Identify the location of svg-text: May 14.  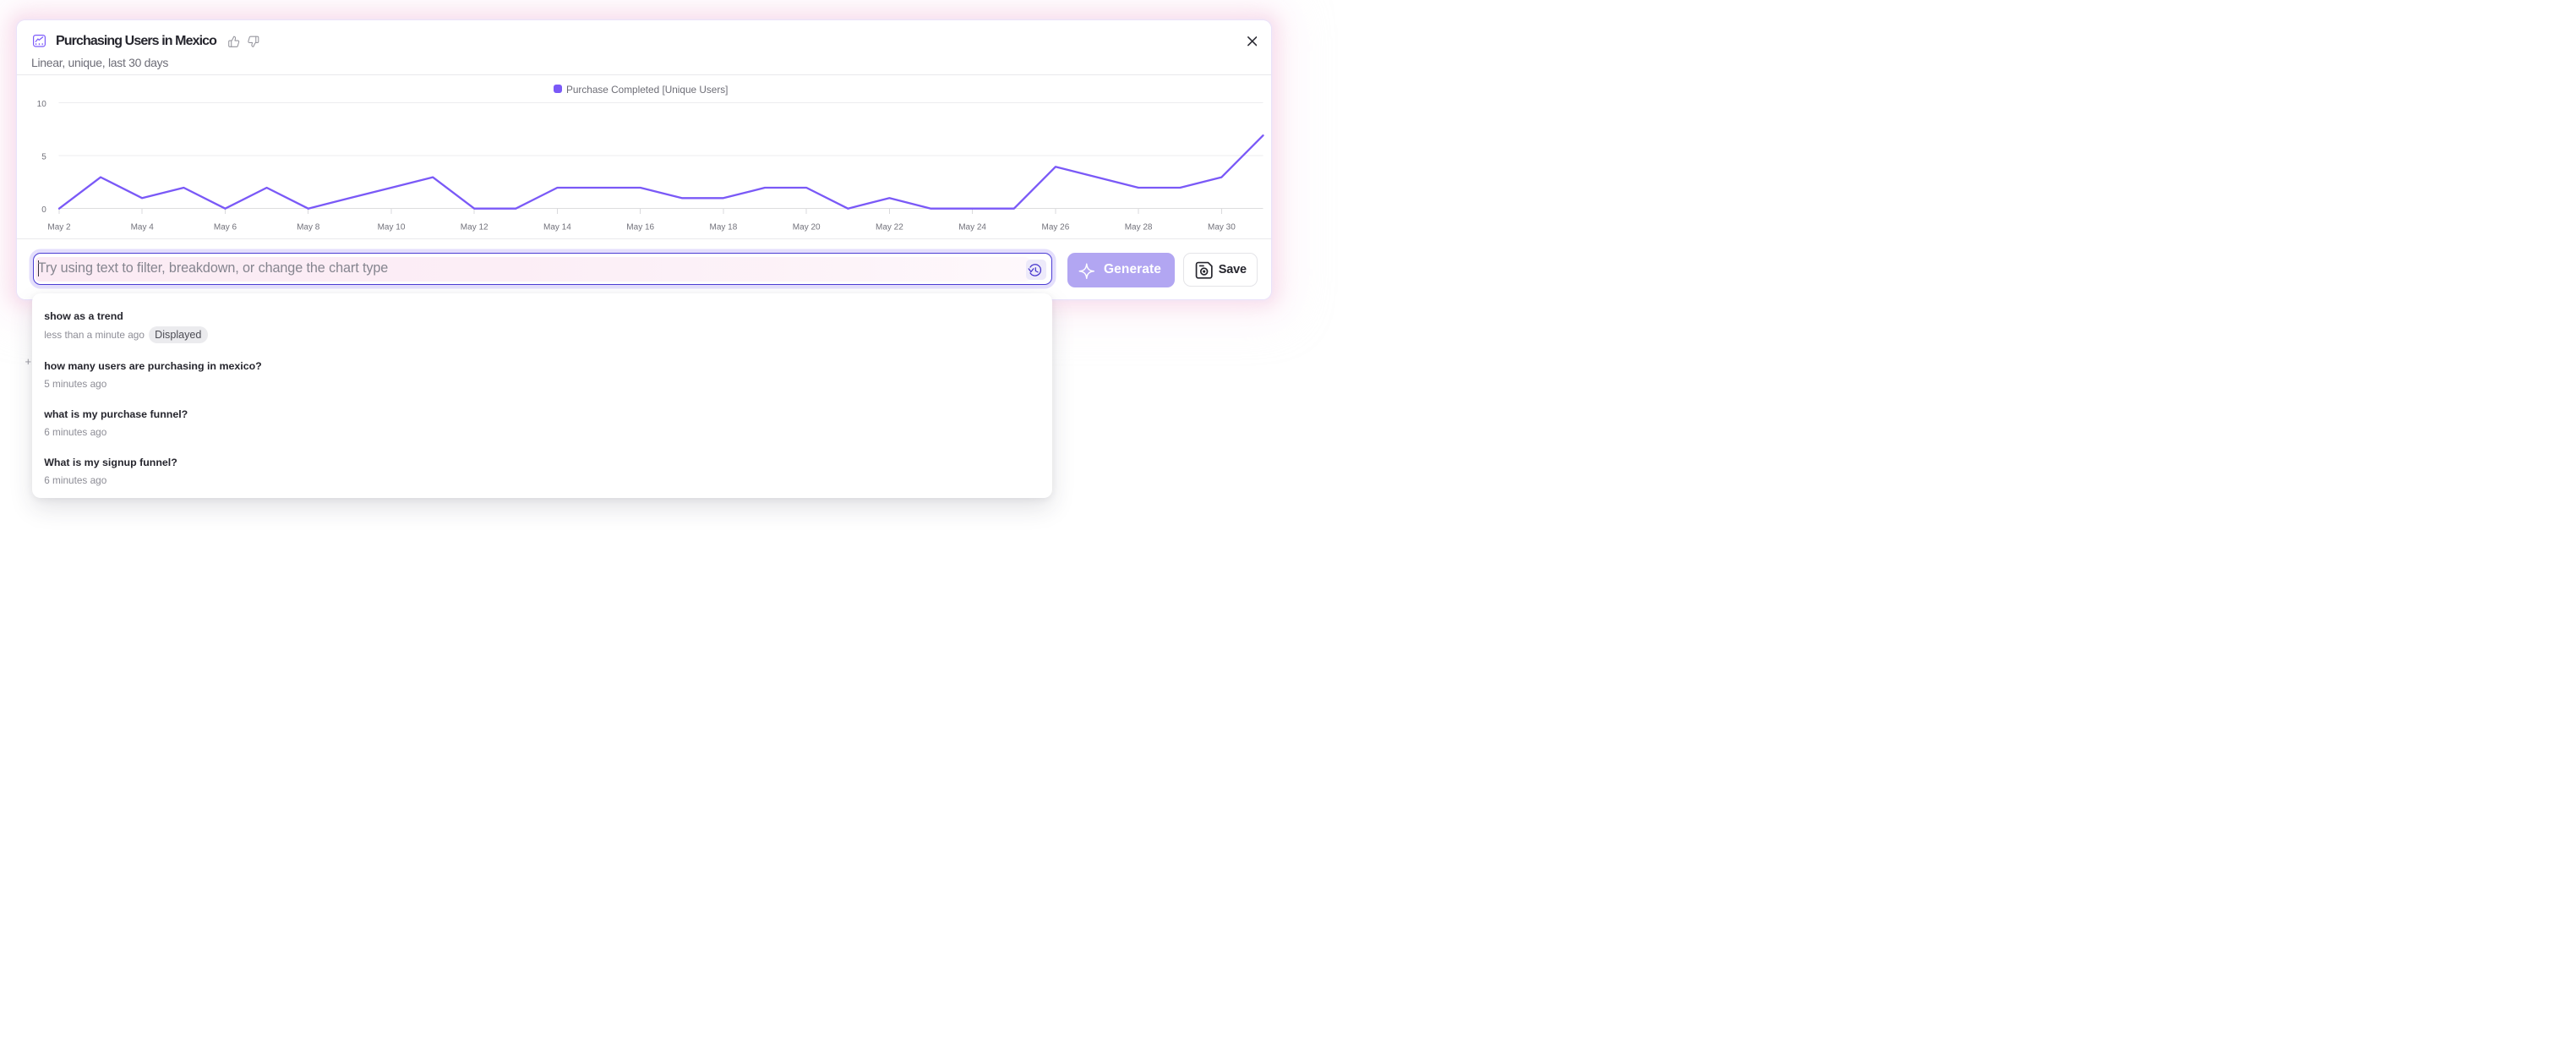
(557, 228).